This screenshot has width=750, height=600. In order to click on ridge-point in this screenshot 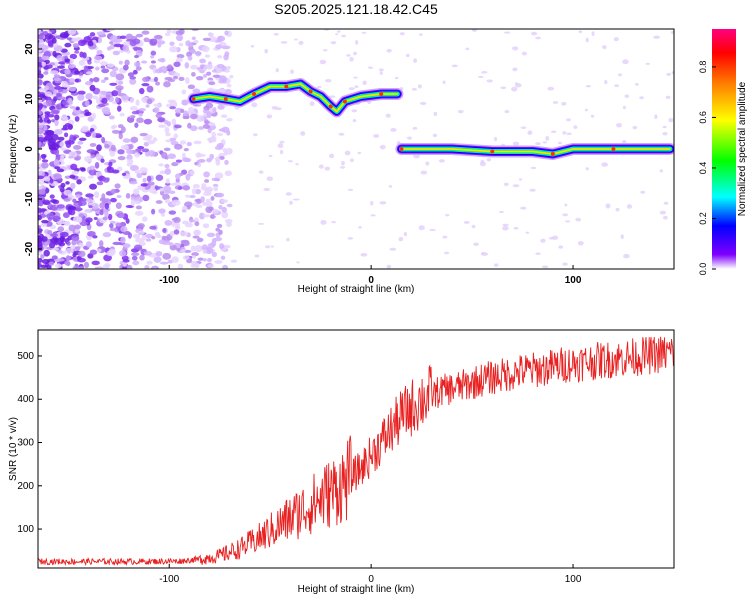, I will do `click(381, 94)`.